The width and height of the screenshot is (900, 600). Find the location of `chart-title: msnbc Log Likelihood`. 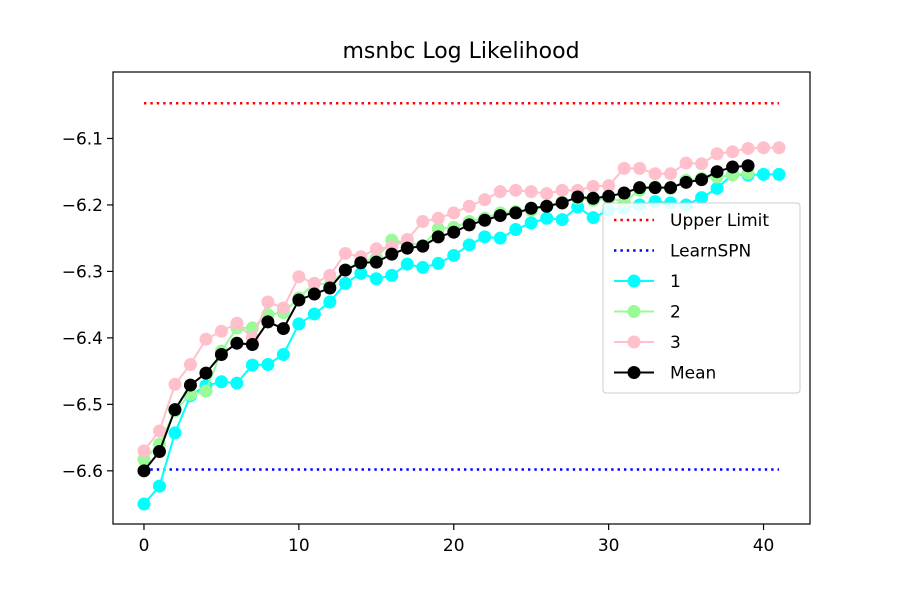

chart-title: msnbc Log Likelihood is located at coordinates (460, 51).